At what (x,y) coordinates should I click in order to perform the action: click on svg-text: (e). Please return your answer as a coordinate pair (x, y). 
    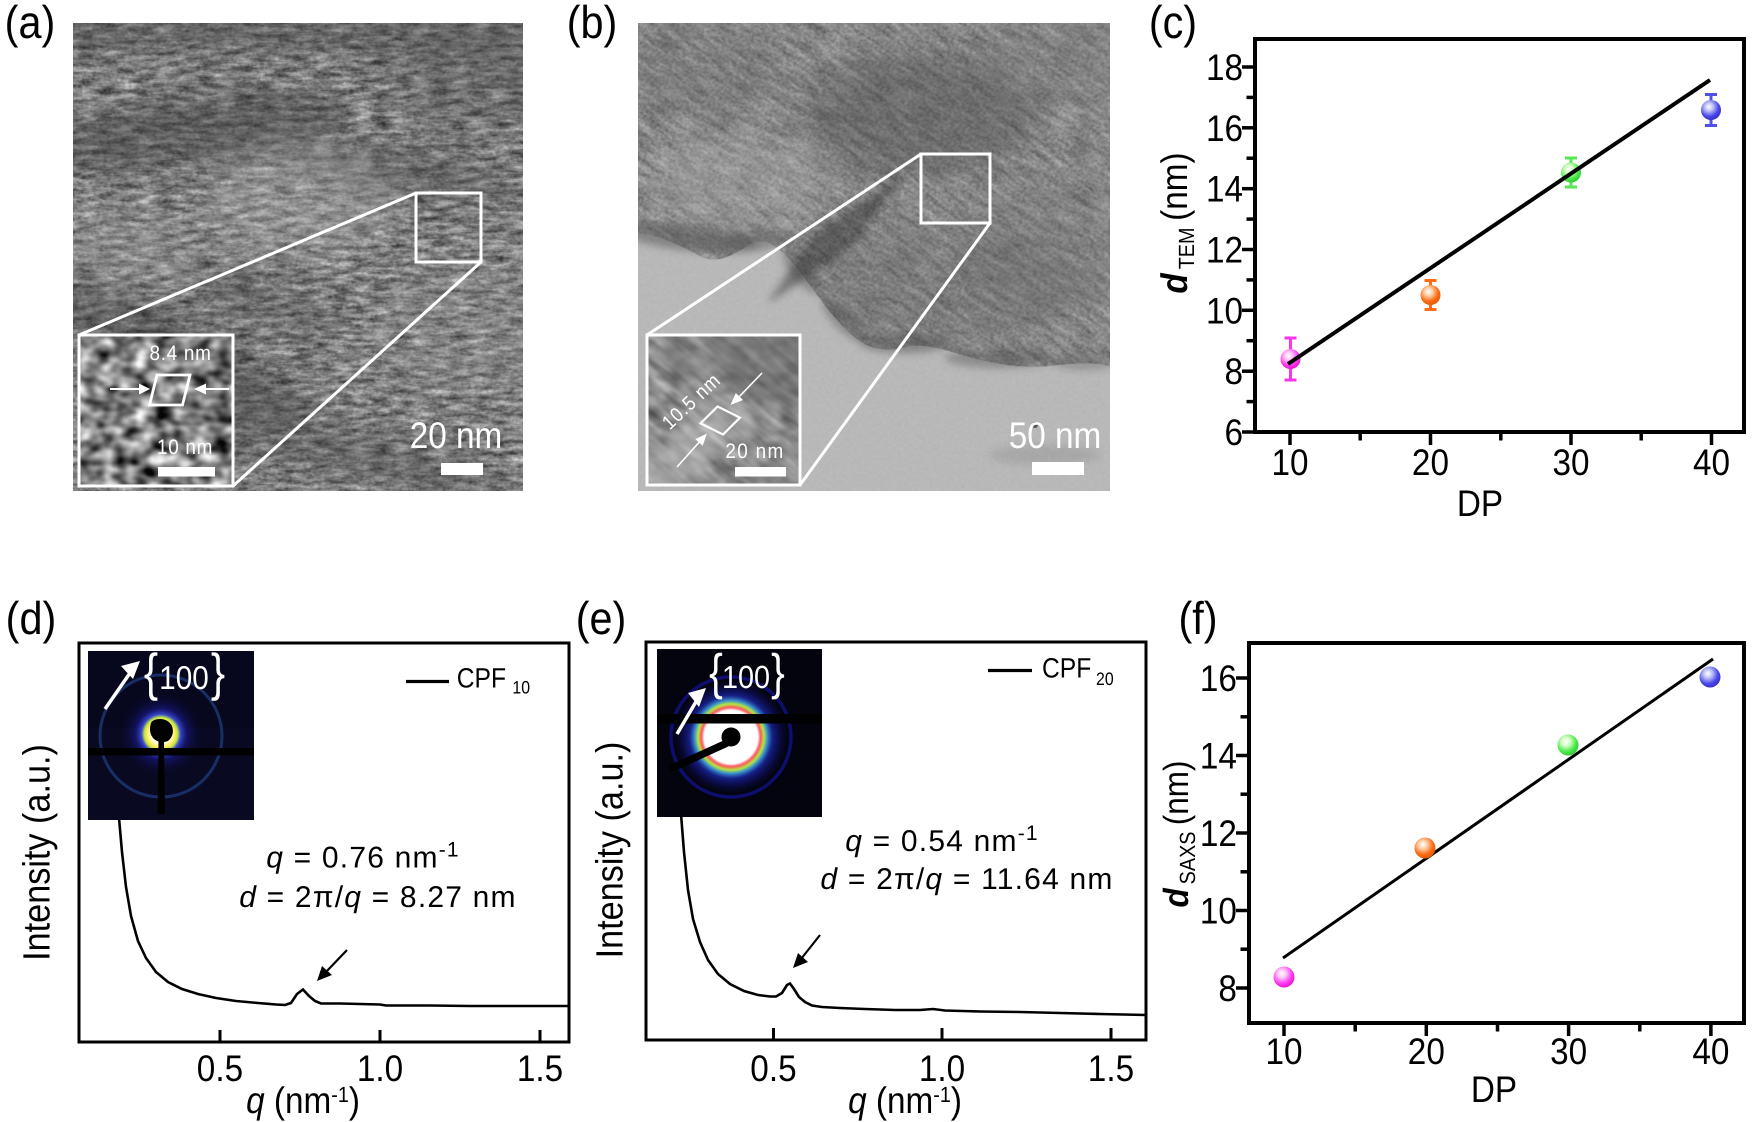
    Looking at the image, I should click on (601, 618).